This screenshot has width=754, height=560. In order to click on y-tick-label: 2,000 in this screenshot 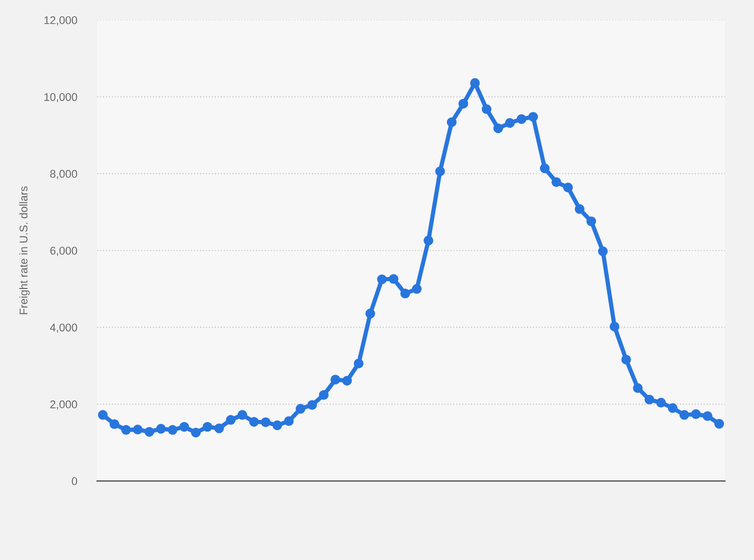, I will do `click(64, 405)`.